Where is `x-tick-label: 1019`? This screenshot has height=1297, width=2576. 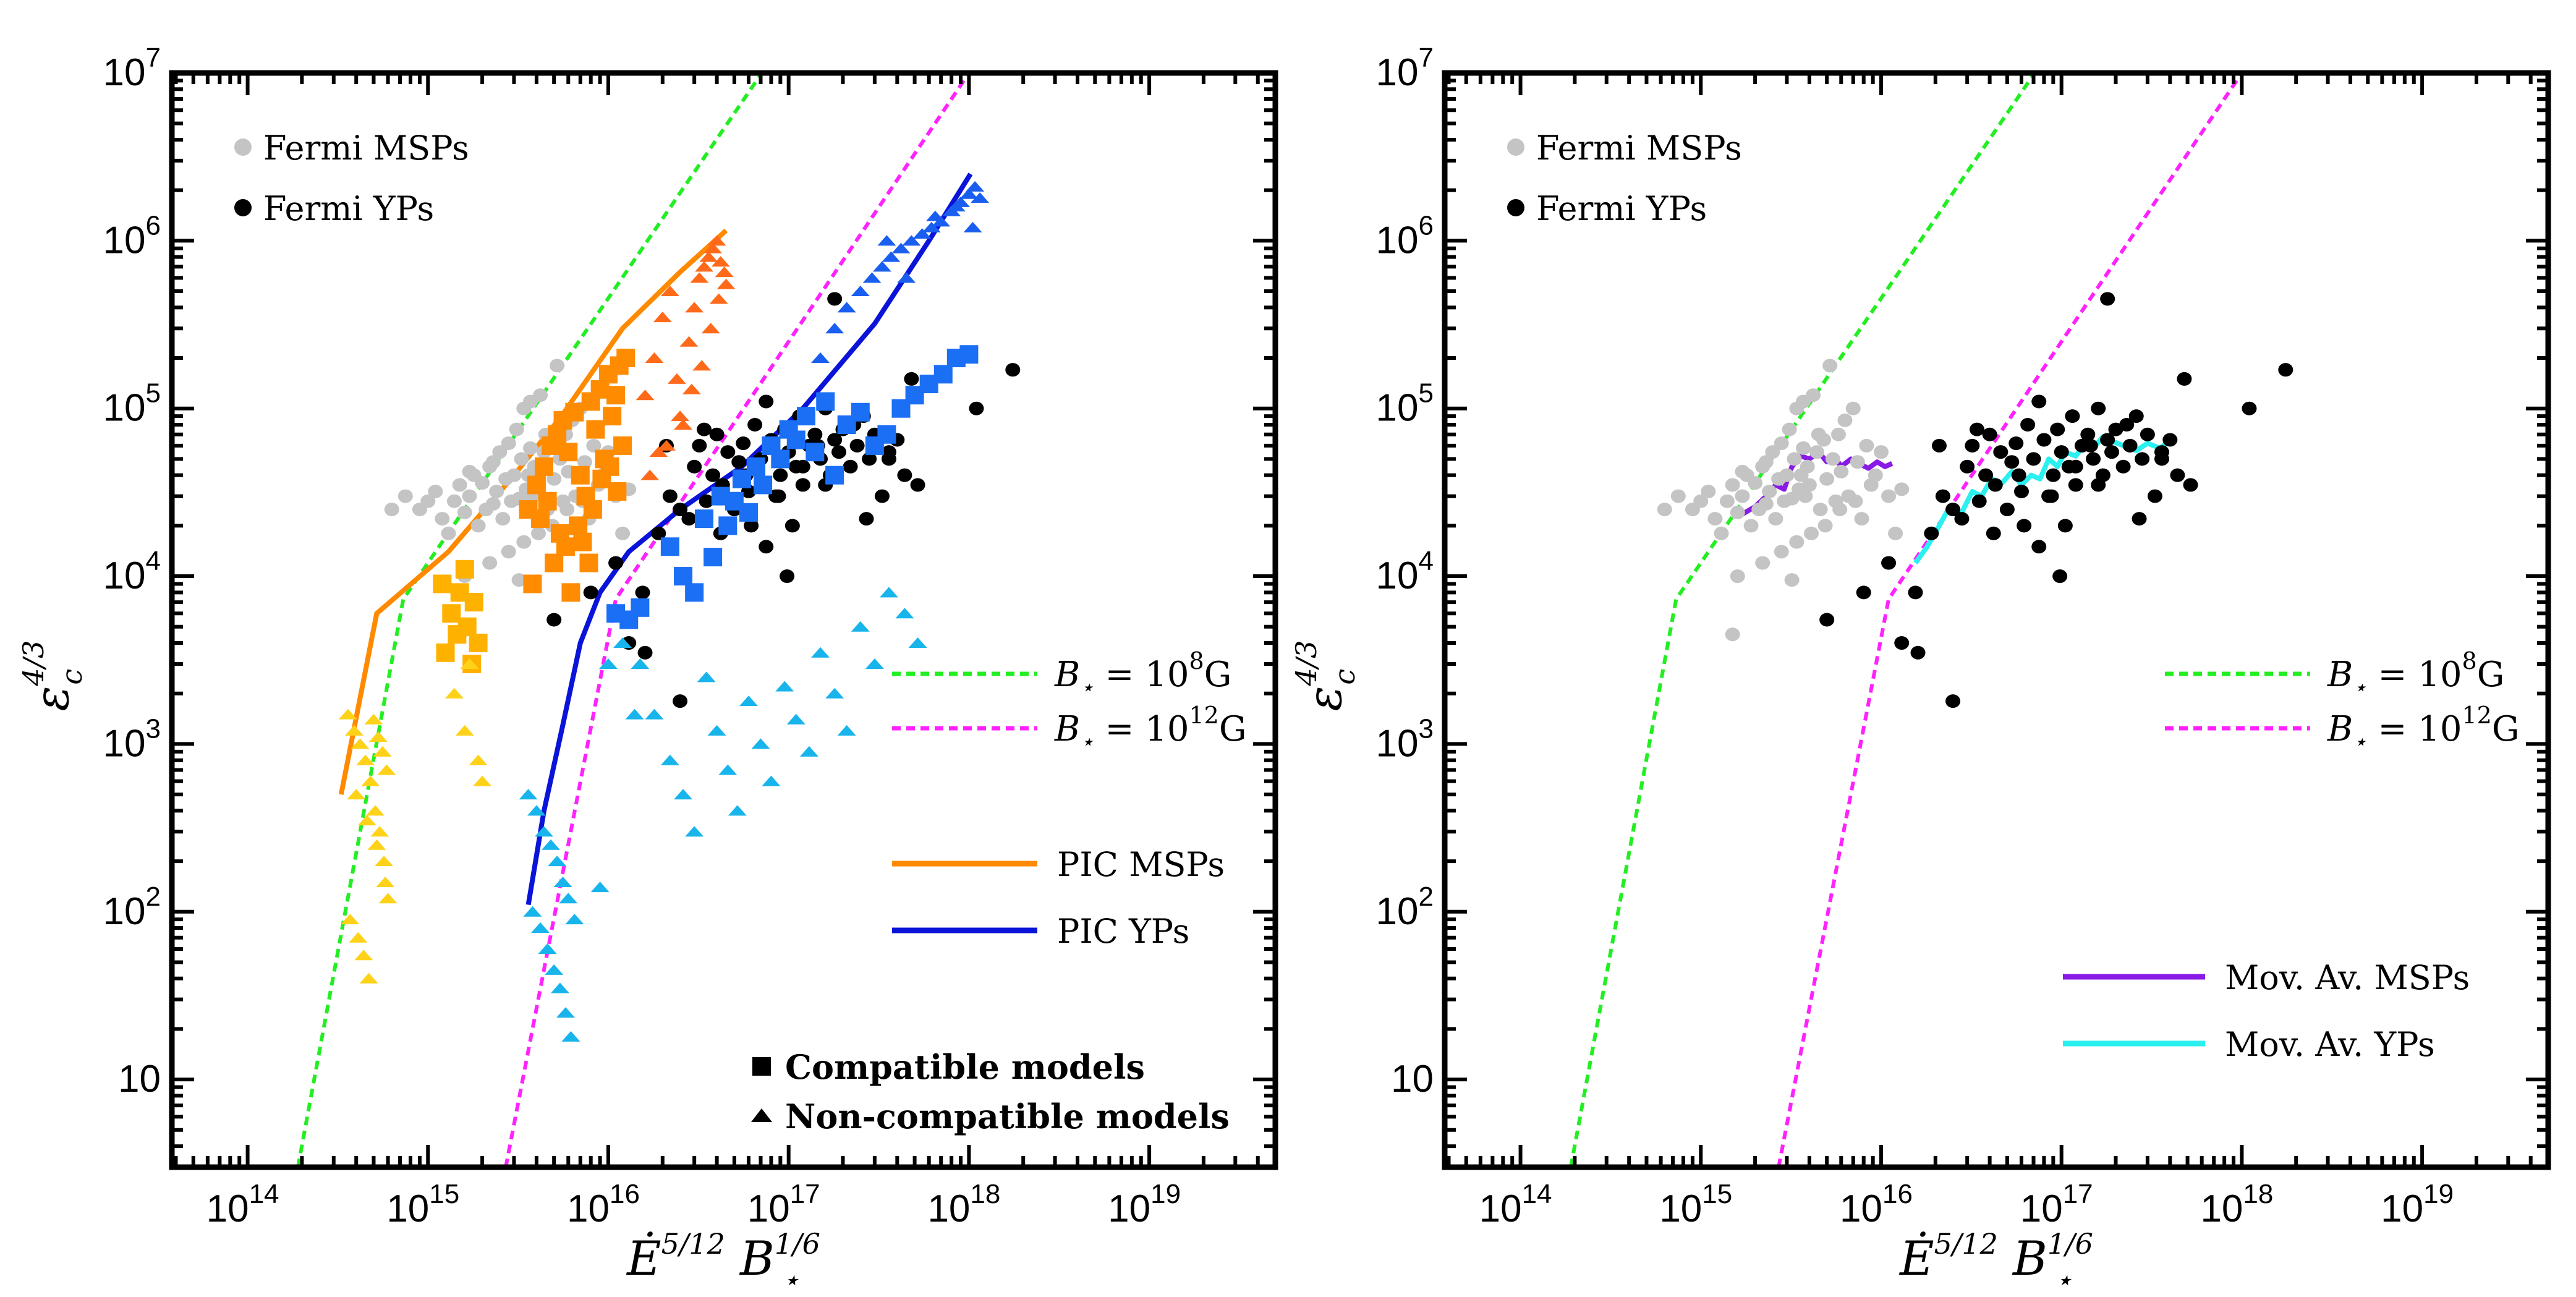 x-tick-label: 1019 is located at coordinates (2417, 1204).